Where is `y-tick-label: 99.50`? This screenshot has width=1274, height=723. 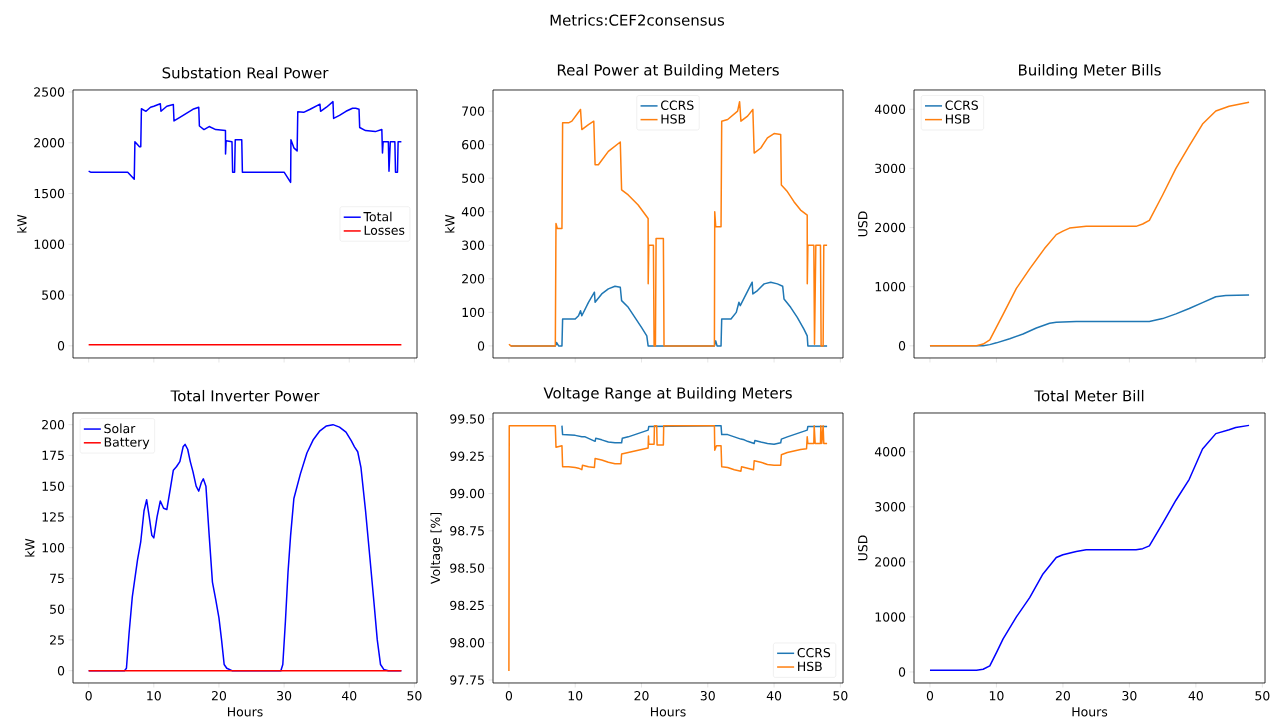 y-tick-label: 99.50 is located at coordinates (467, 419).